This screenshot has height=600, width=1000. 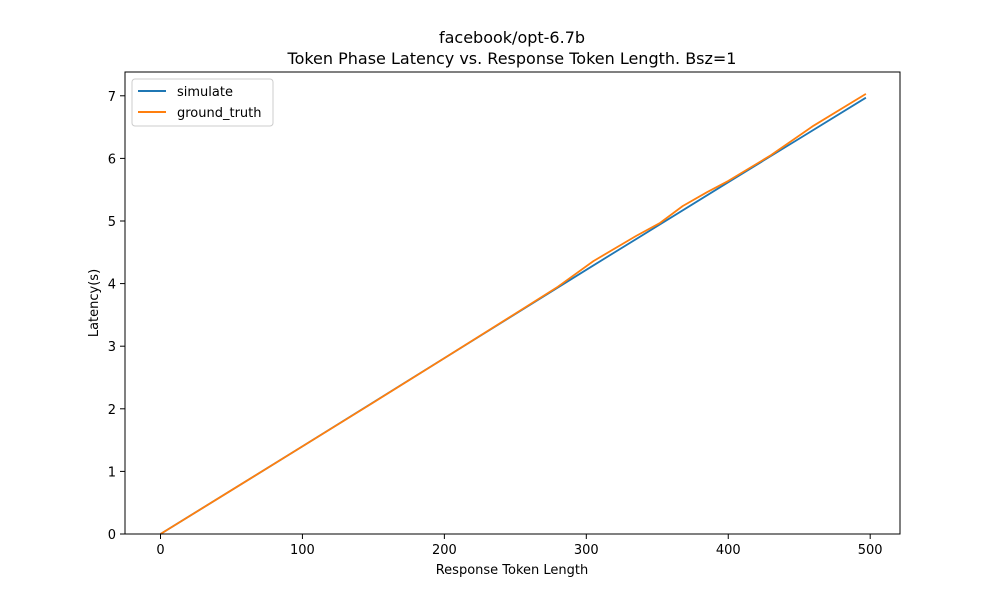 I want to click on x-tick-label: 300, so click(x=586, y=550).